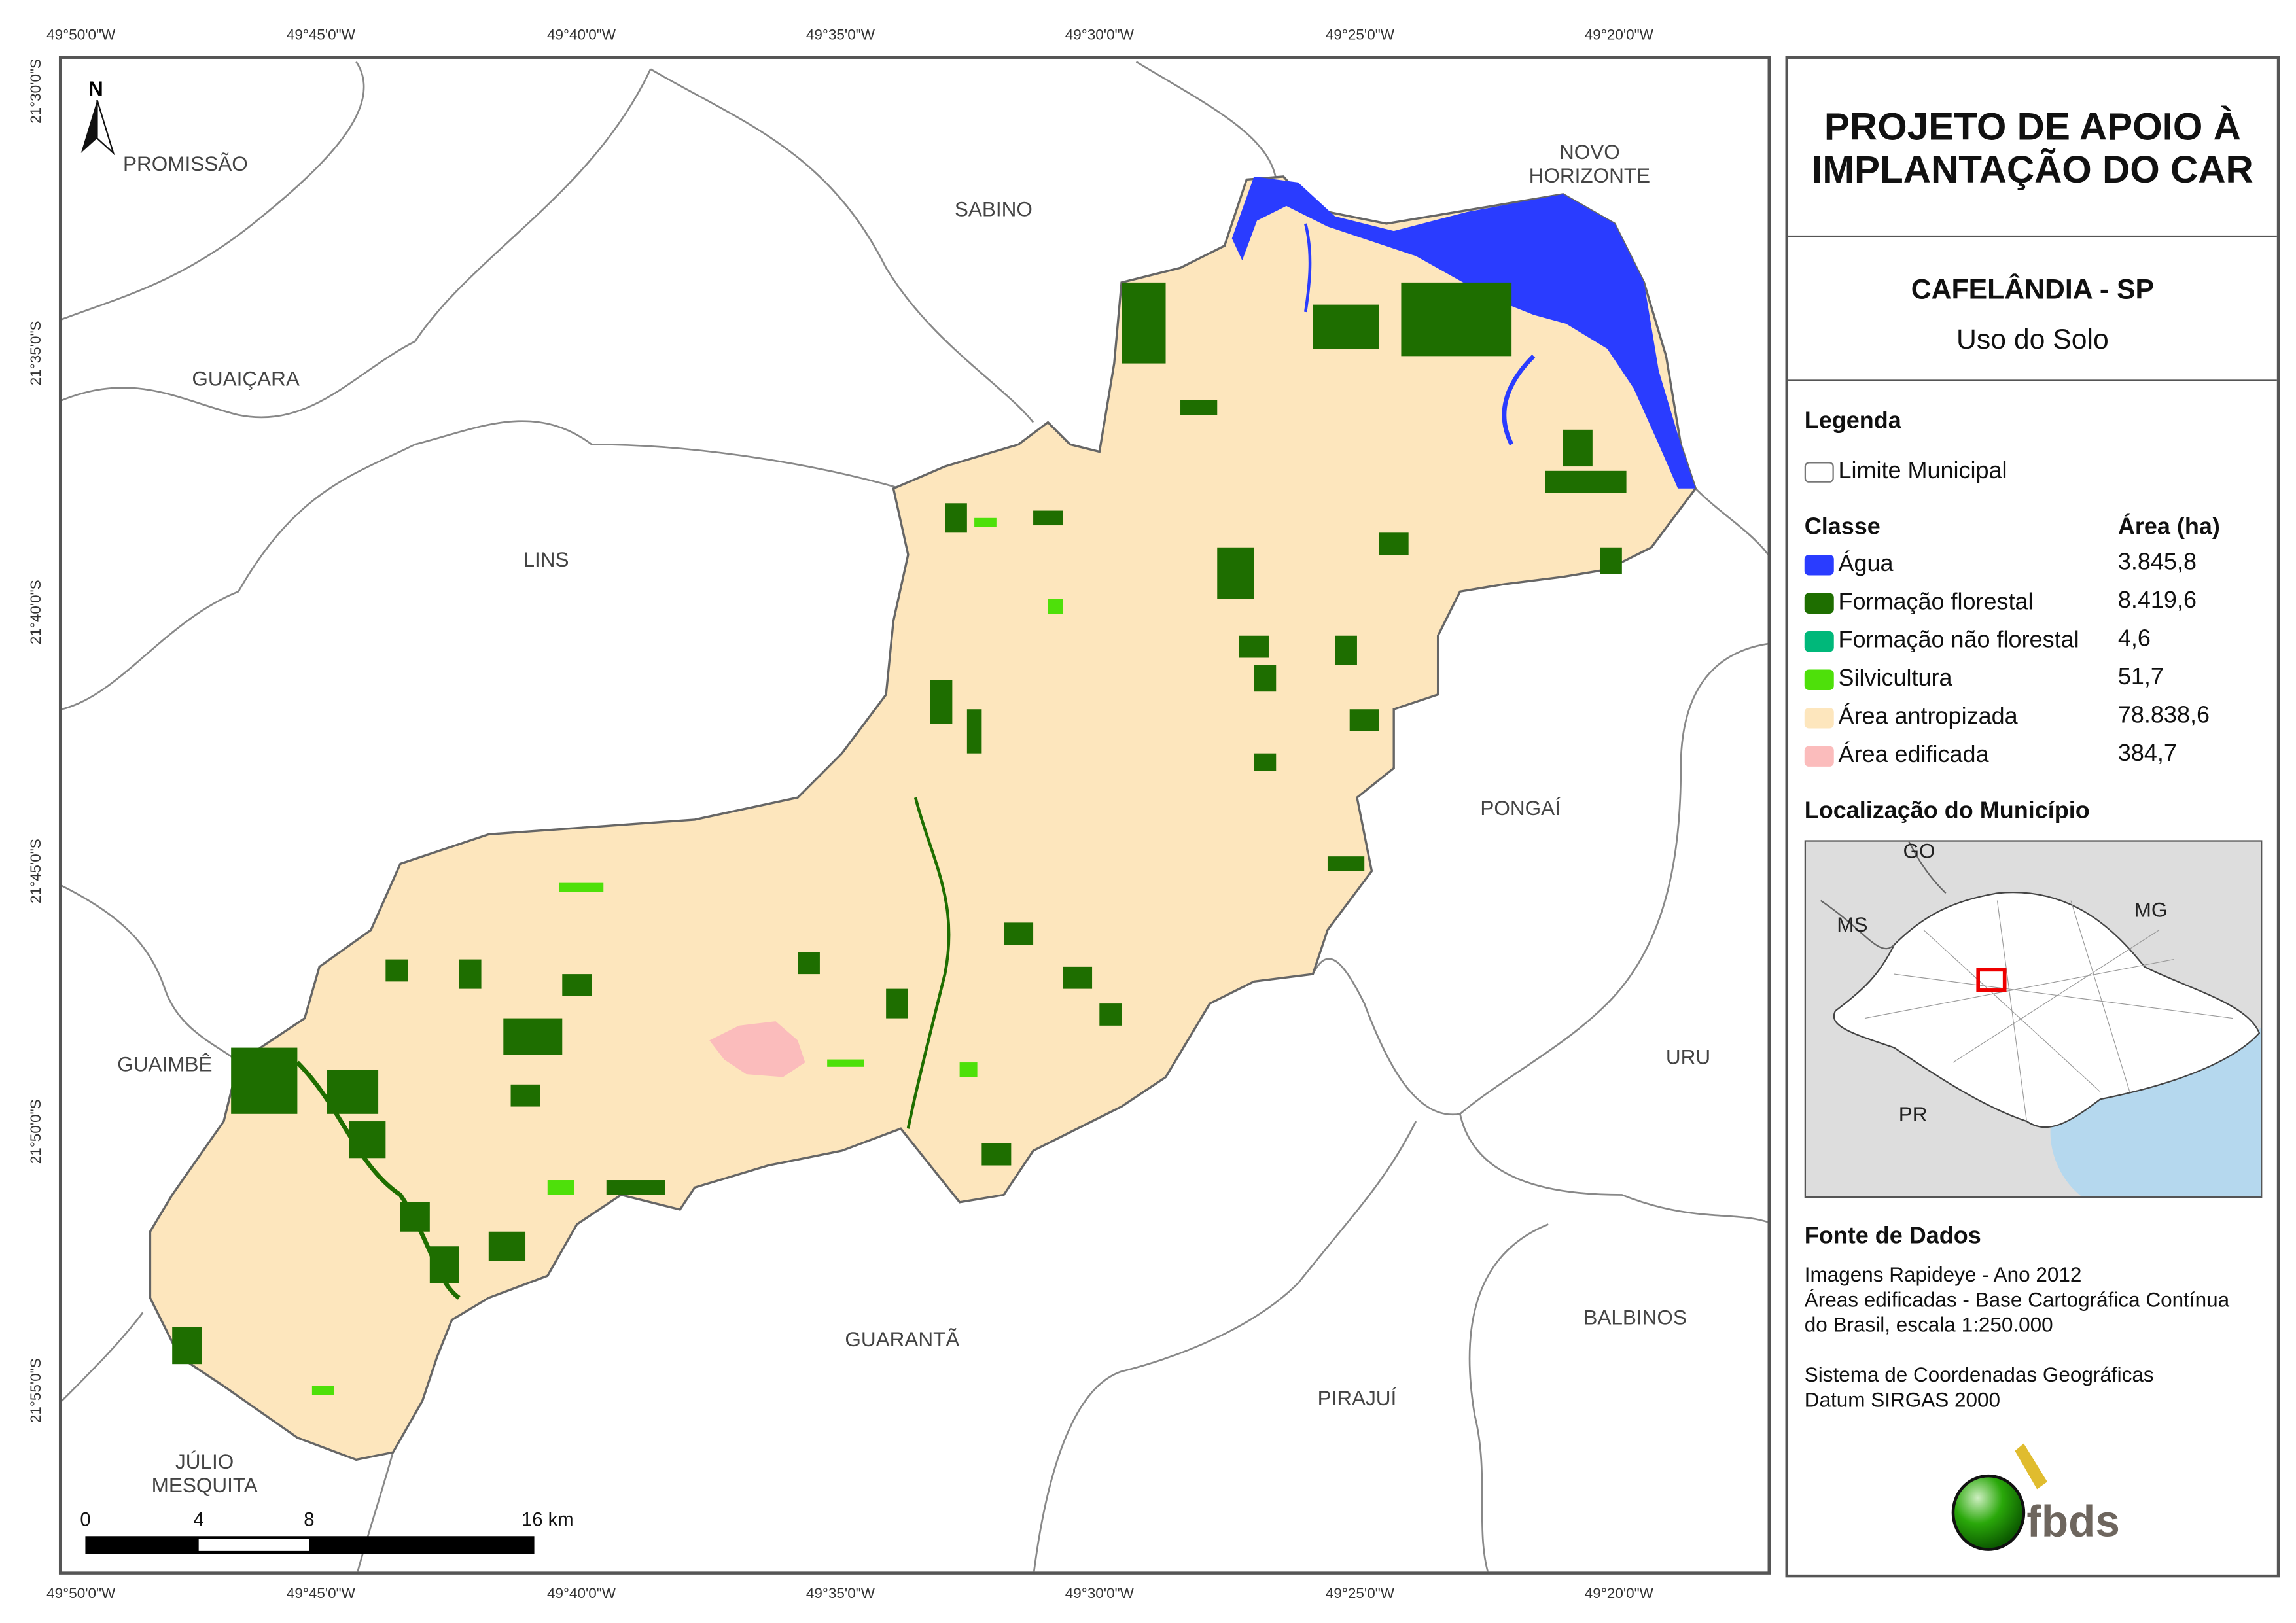  What do you see at coordinates (993, 209) in the screenshot?
I see `place-label: SABINO` at bounding box center [993, 209].